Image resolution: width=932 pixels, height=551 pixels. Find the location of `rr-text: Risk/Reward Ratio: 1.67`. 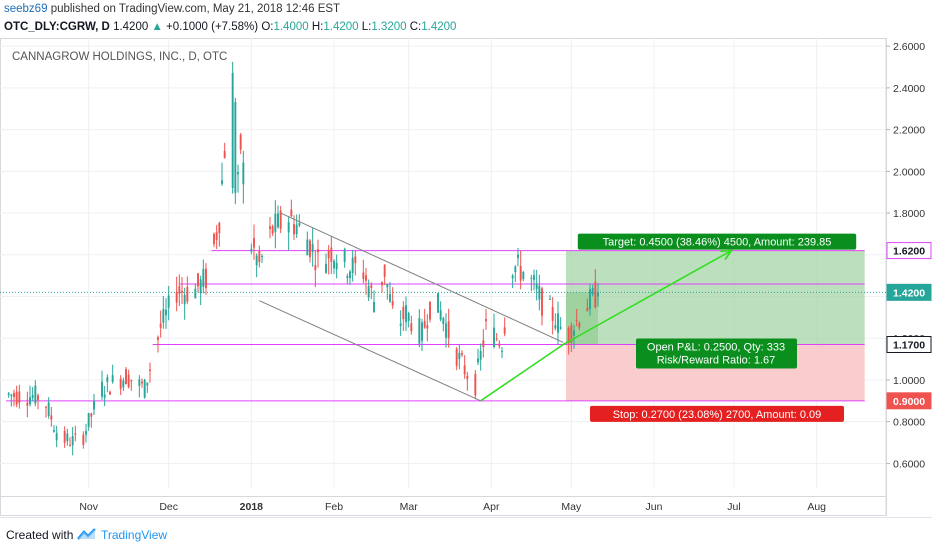

rr-text: Risk/Reward Ratio: 1.67 is located at coordinates (716, 360).